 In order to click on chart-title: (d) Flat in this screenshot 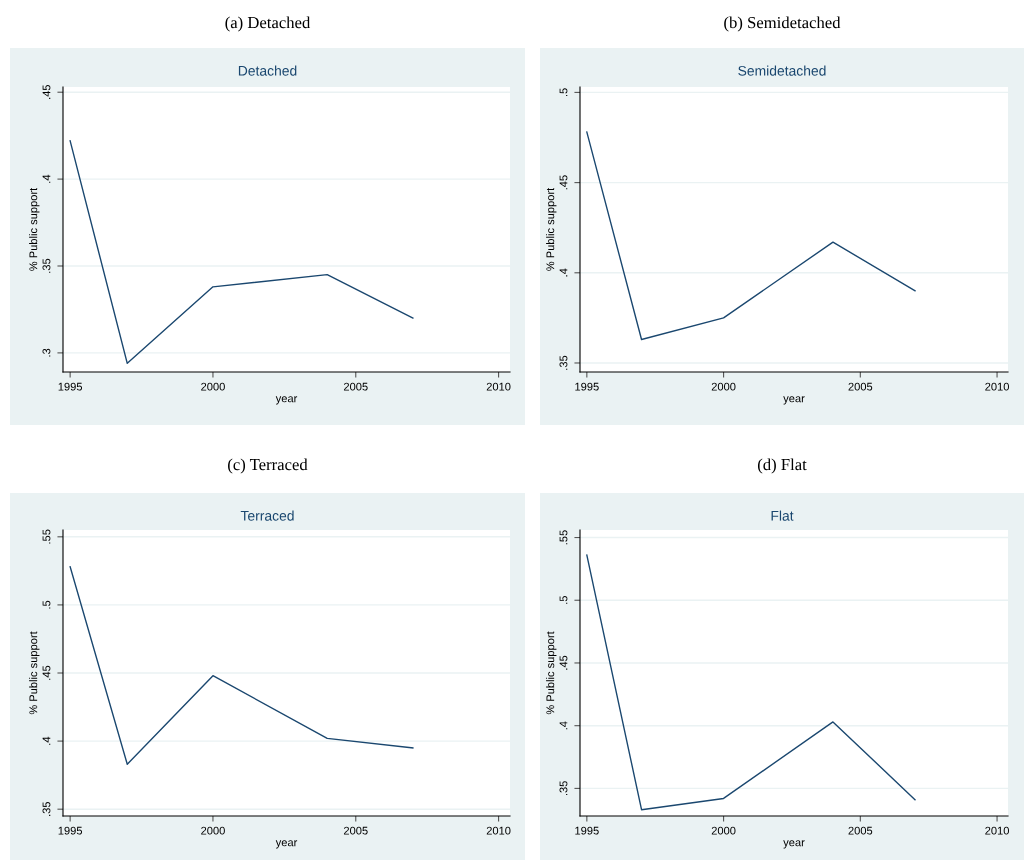, I will do `click(782, 466)`.